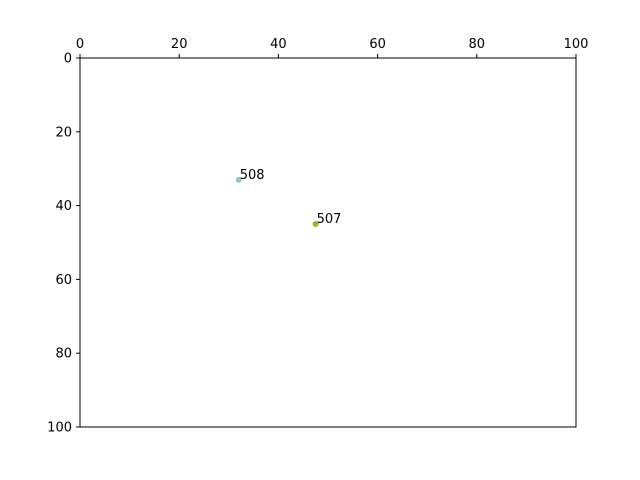 This screenshot has height=480, width=640. What do you see at coordinates (332, 47) in the screenshot?
I see `x-axis: 0 20 40 60 80 100` at bounding box center [332, 47].